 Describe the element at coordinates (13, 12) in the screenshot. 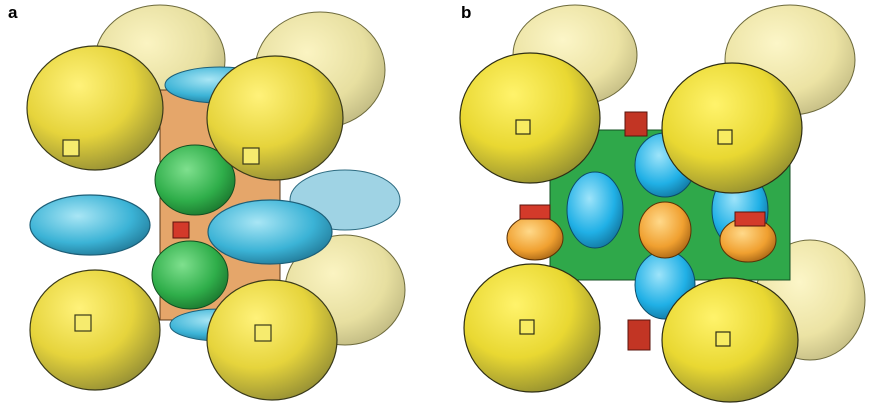

I see `panel-label-a: a` at that location.